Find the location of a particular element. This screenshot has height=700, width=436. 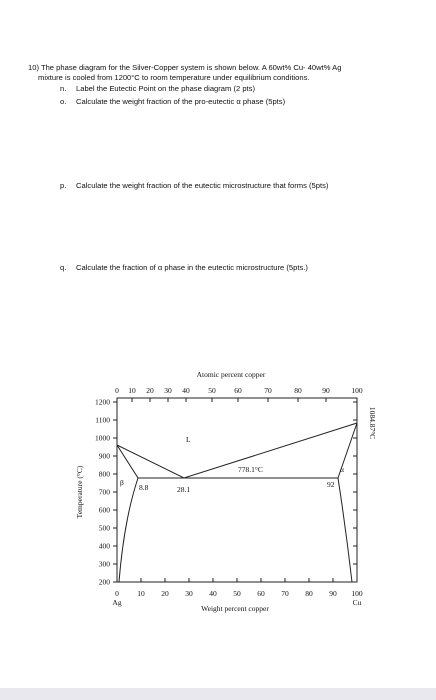

top-tick-label: 90 is located at coordinates (326, 390).